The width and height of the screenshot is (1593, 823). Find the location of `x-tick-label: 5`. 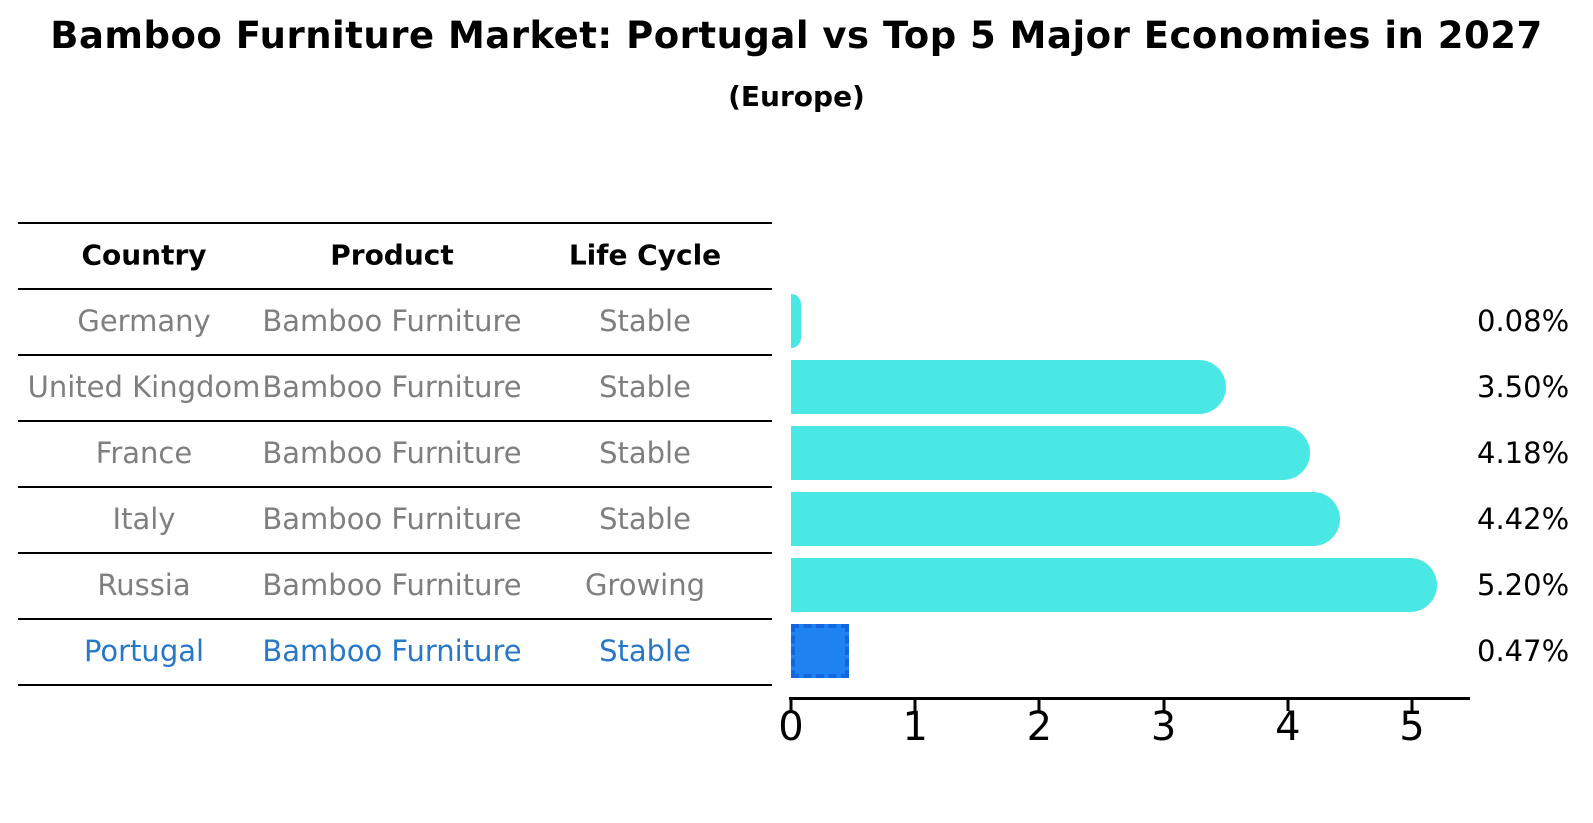

x-tick-label: 5 is located at coordinates (1412, 727).